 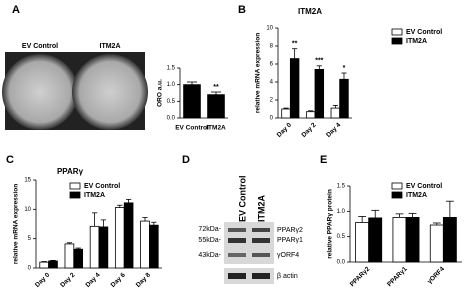 I want to click on chart-title: ITM2A, so click(x=310, y=11).